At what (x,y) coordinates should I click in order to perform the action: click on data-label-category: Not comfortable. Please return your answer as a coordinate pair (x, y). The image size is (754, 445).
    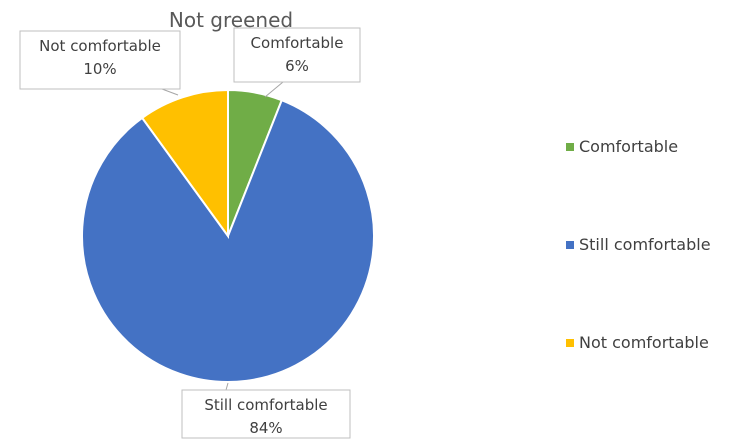
    Looking at the image, I should click on (100, 46).